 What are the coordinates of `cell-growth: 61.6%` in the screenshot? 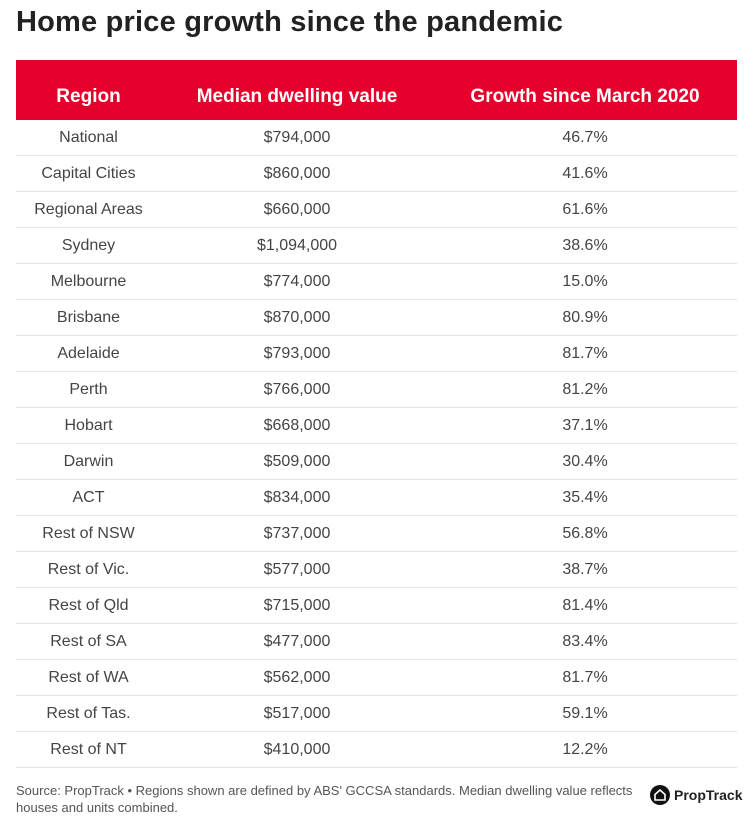 It's located at (585, 209).